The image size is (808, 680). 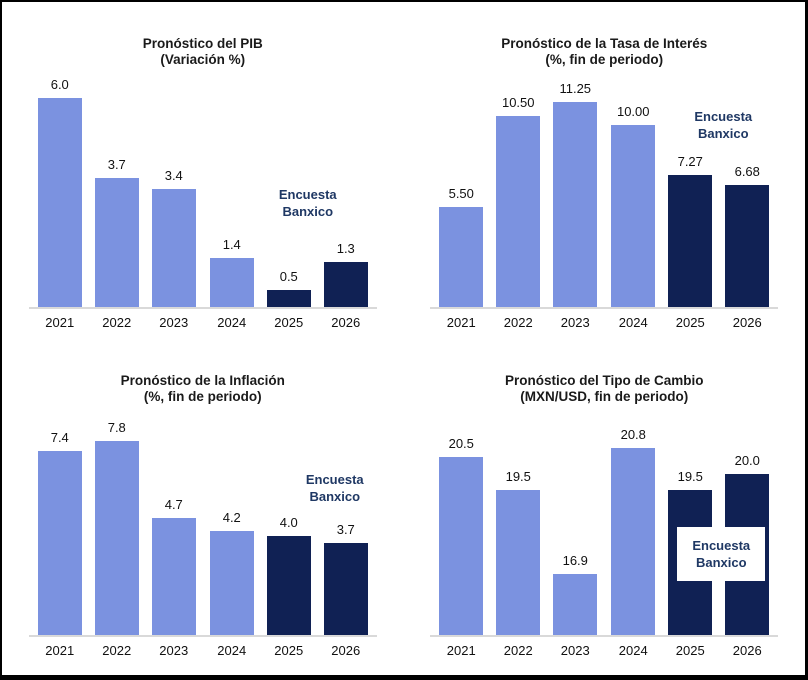 I want to click on value-label-2023: 11.25, so click(x=575, y=88).